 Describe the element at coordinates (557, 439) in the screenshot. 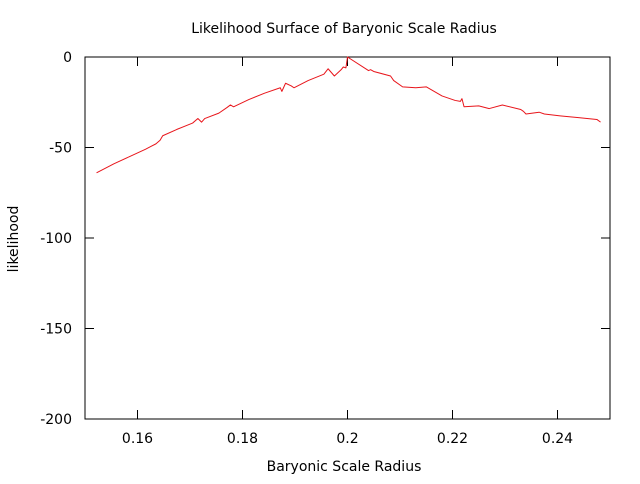

I see `x-tick-label: 0.24` at that location.